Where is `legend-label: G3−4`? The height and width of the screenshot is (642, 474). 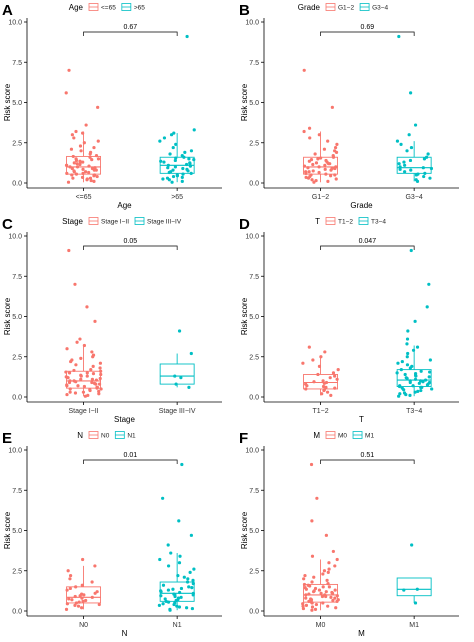
legend-label: G3−4 is located at coordinates (380, 8).